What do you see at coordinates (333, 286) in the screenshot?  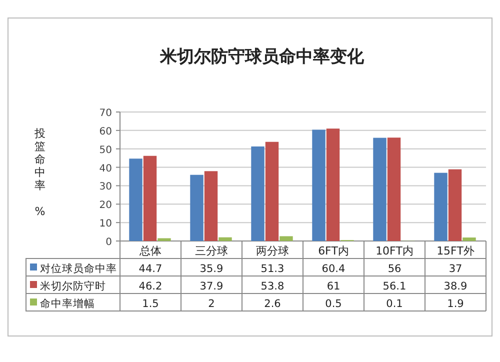 I see `data-label: 61` at bounding box center [333, 286].